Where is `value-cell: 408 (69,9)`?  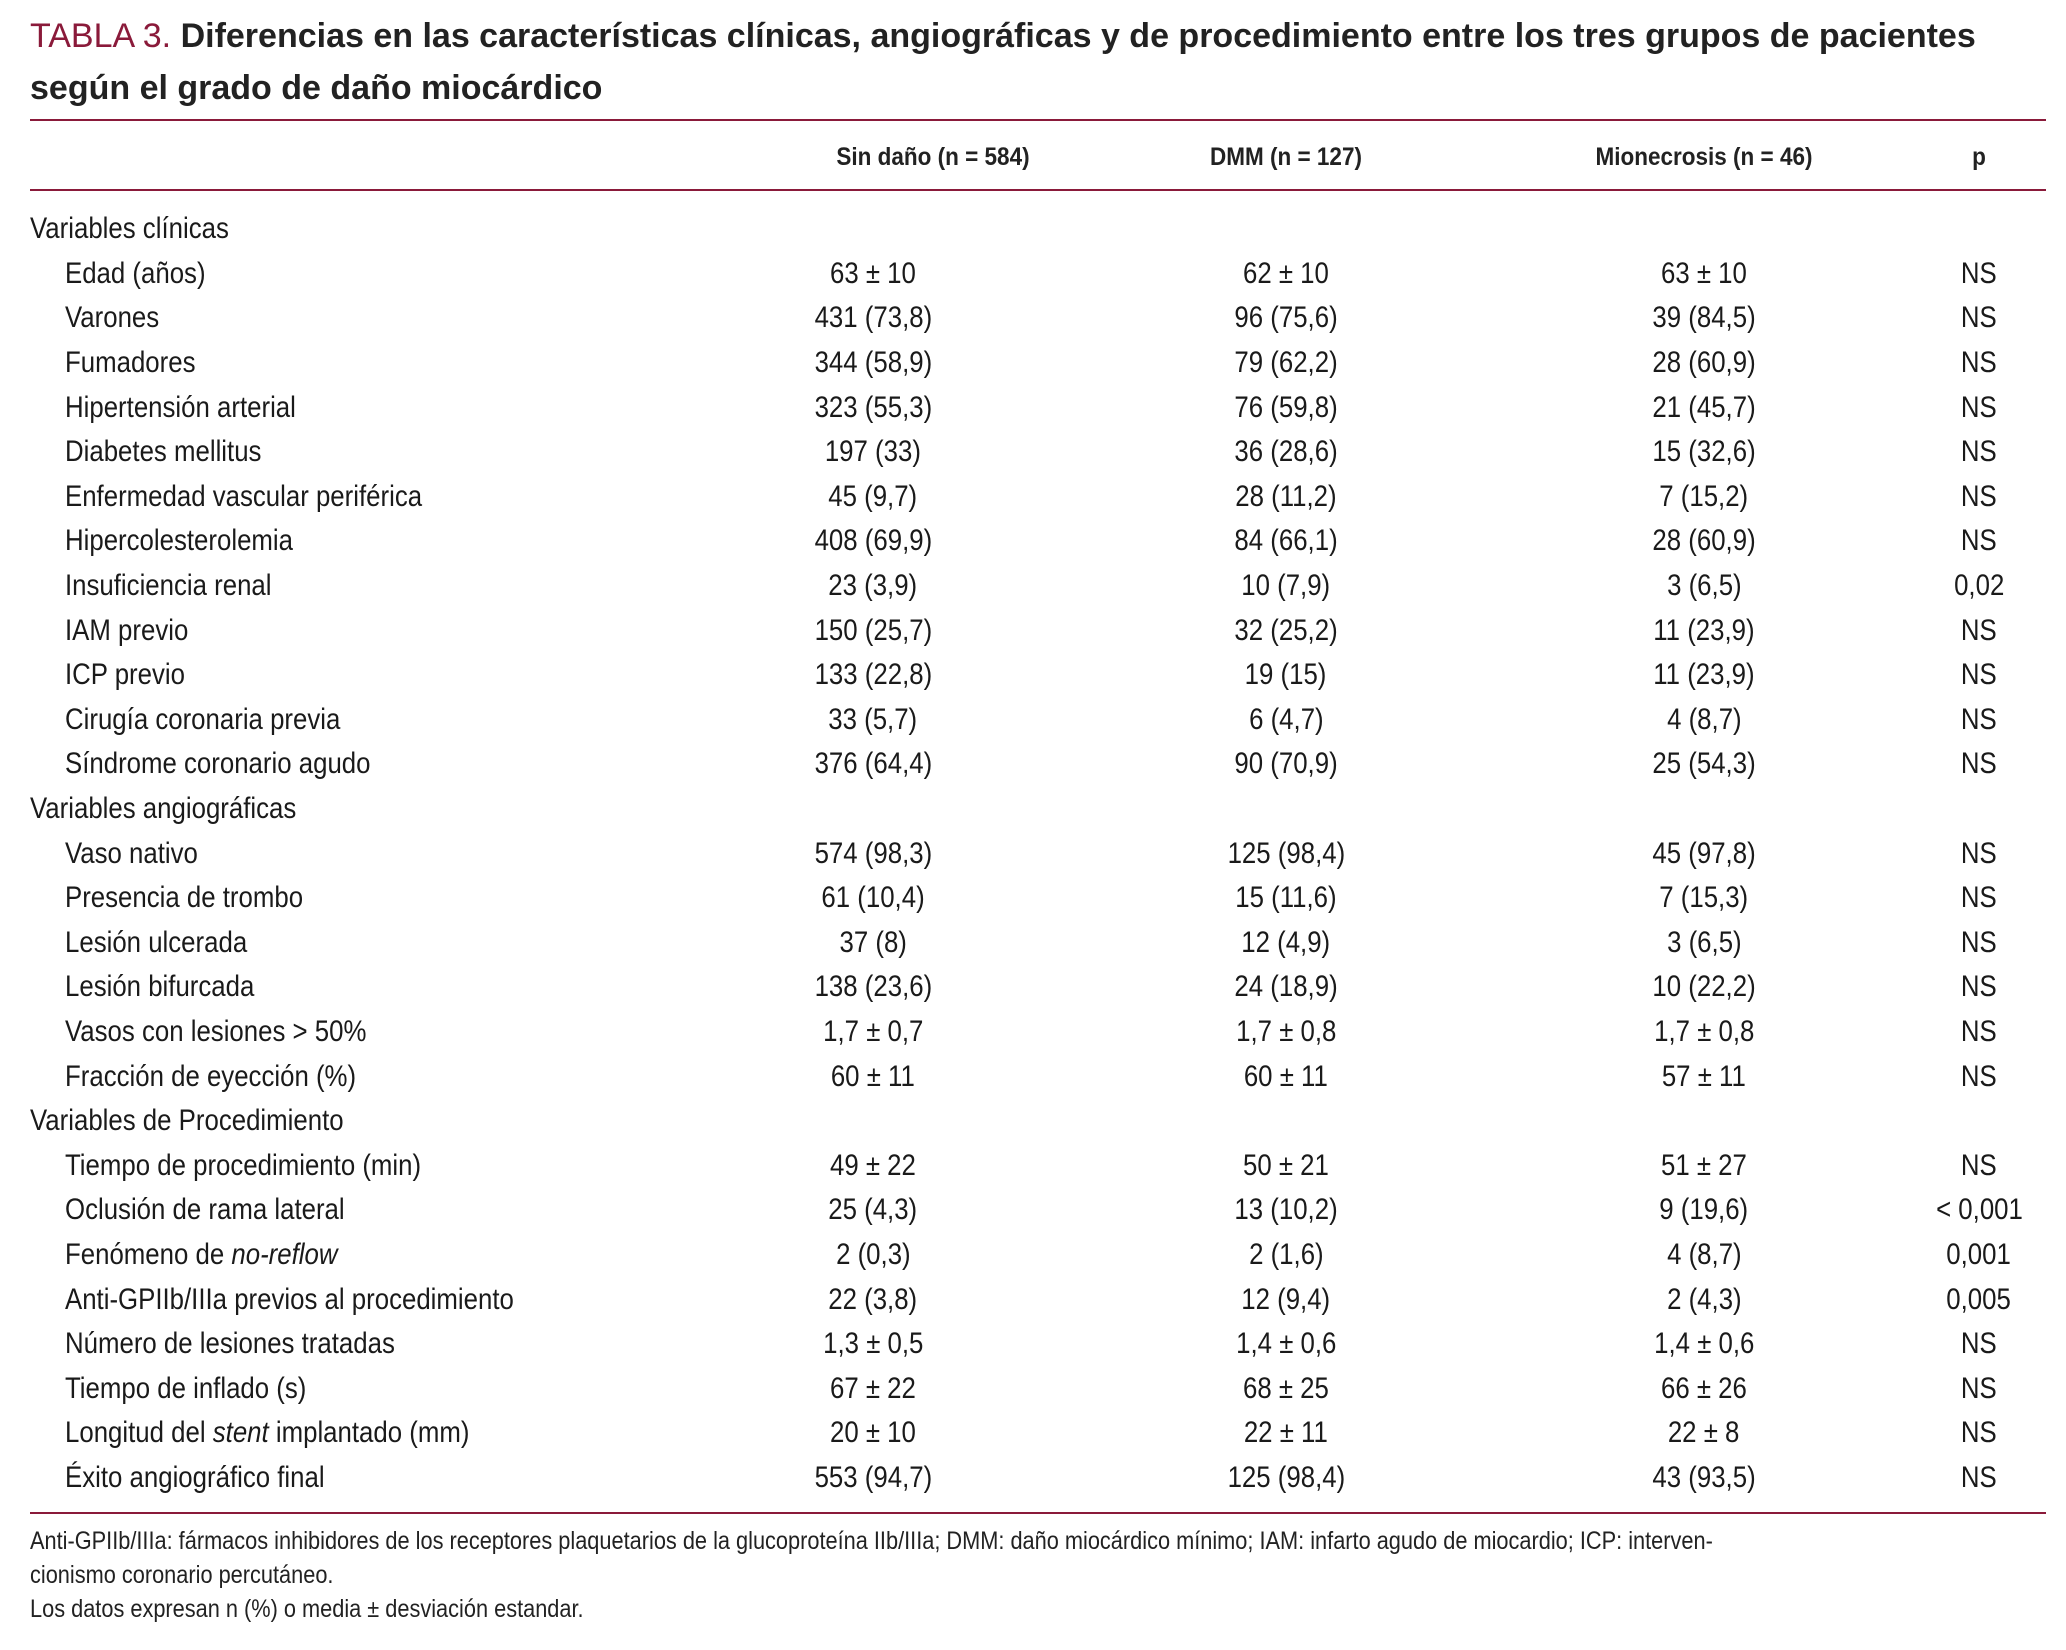 value-cell: 408 (69,9) is located at coordinates (873, 541).